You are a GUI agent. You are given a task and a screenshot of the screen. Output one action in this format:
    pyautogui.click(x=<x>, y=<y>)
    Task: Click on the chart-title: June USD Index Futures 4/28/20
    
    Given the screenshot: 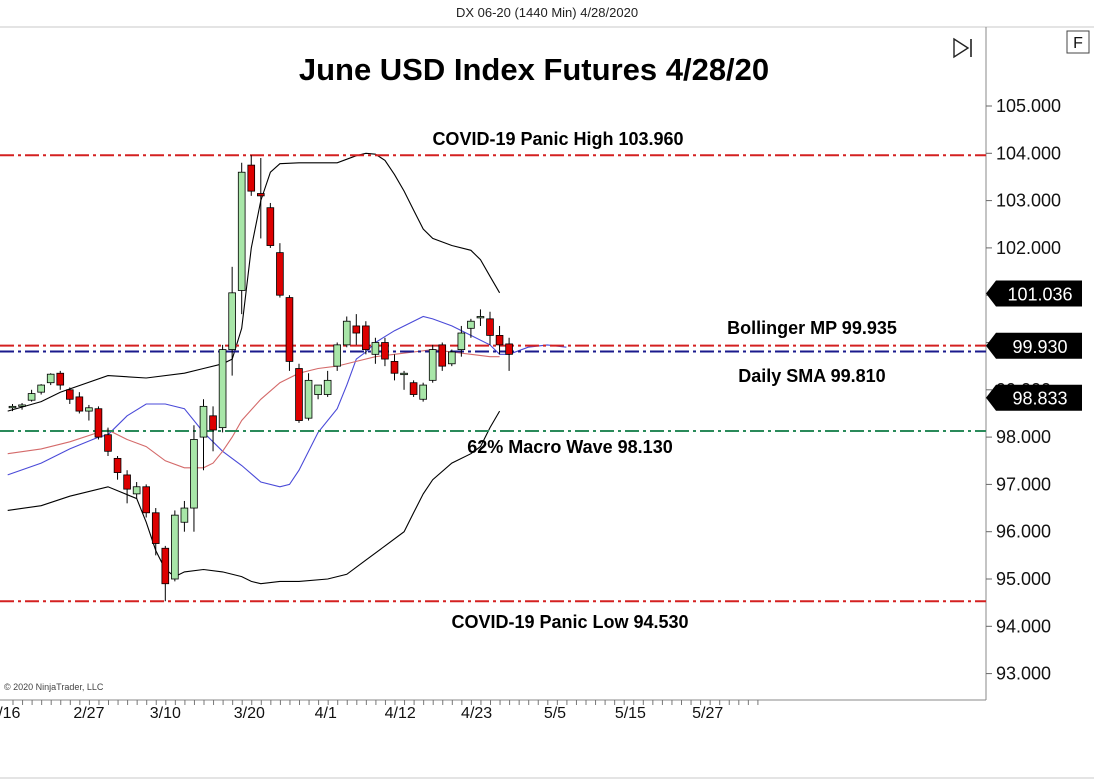 What is the action you would take?
    pyautogui.click(x=534, y=69)
    